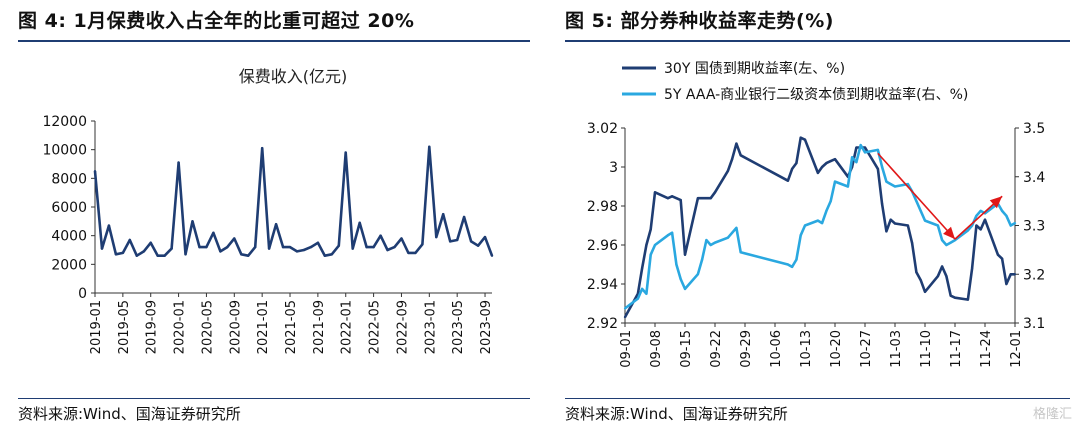 This screenshot has width=1080, height=431. I want to click on x-tick-label: 10-20, so click(836, 349).